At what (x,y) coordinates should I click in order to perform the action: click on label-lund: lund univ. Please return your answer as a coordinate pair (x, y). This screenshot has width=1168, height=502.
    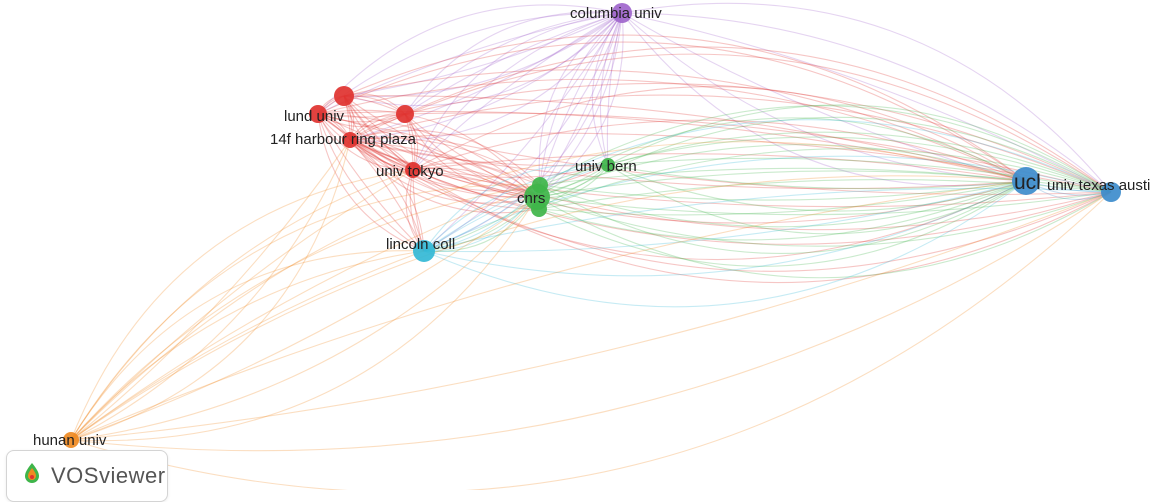
    Looking at the image, I should click on (314, 116).